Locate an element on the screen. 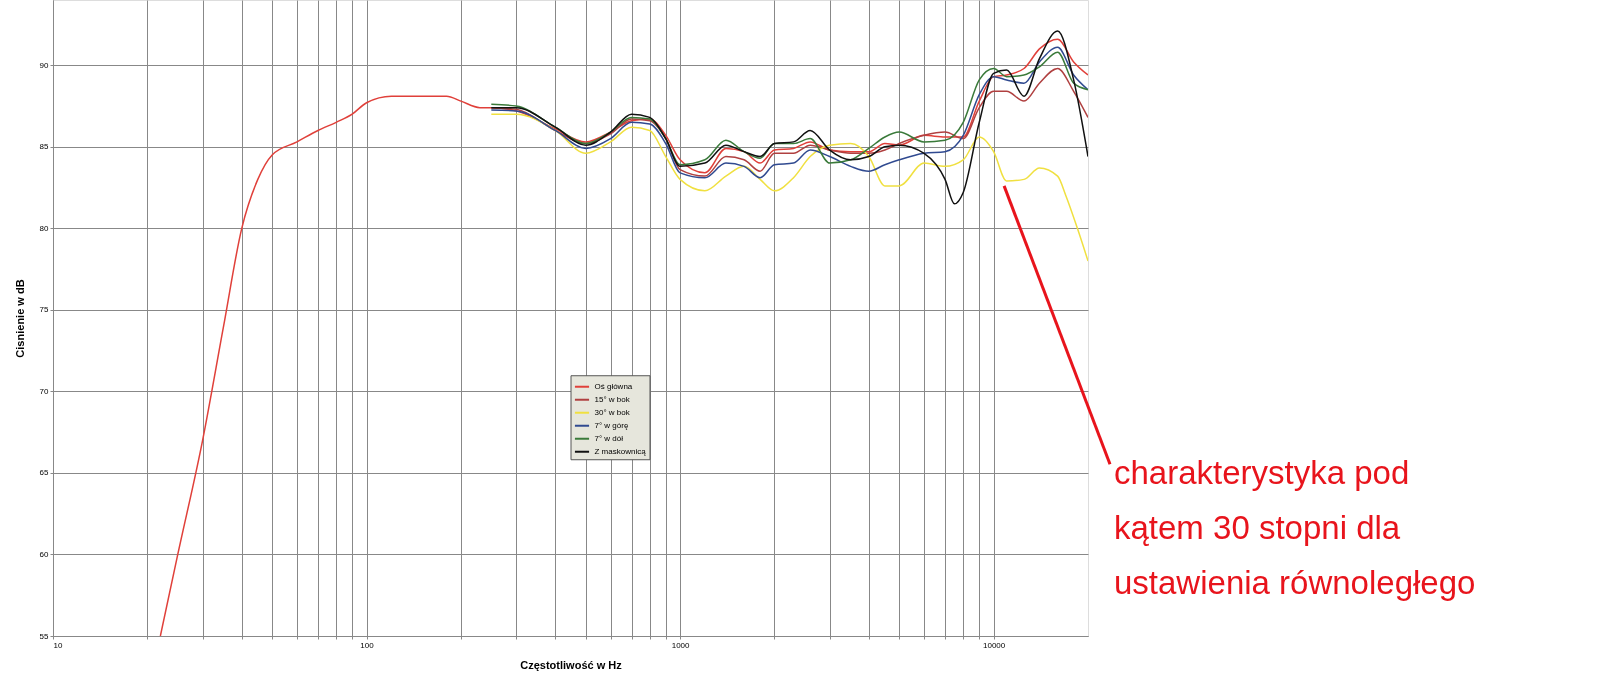  legend-label: Oś główna is located at coordinates (613, 386).